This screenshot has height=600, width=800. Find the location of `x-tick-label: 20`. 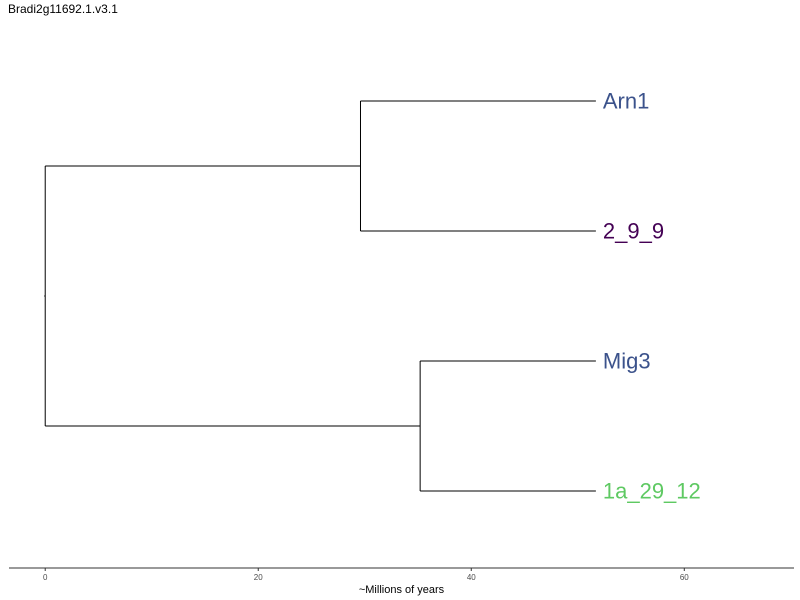

x-tick-label: 20 is located at coordinates (258, 577).